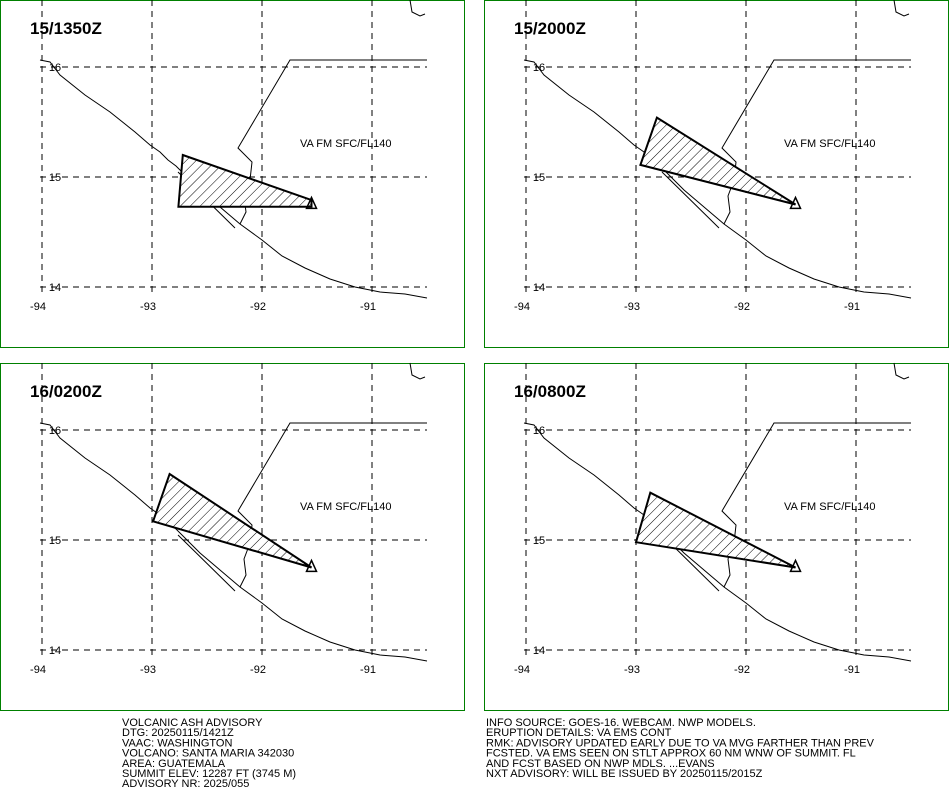 This screenshot has height=812, width=950. I want to click on advisory-line: VAAC: WASHINGTON, so click(177, 743).